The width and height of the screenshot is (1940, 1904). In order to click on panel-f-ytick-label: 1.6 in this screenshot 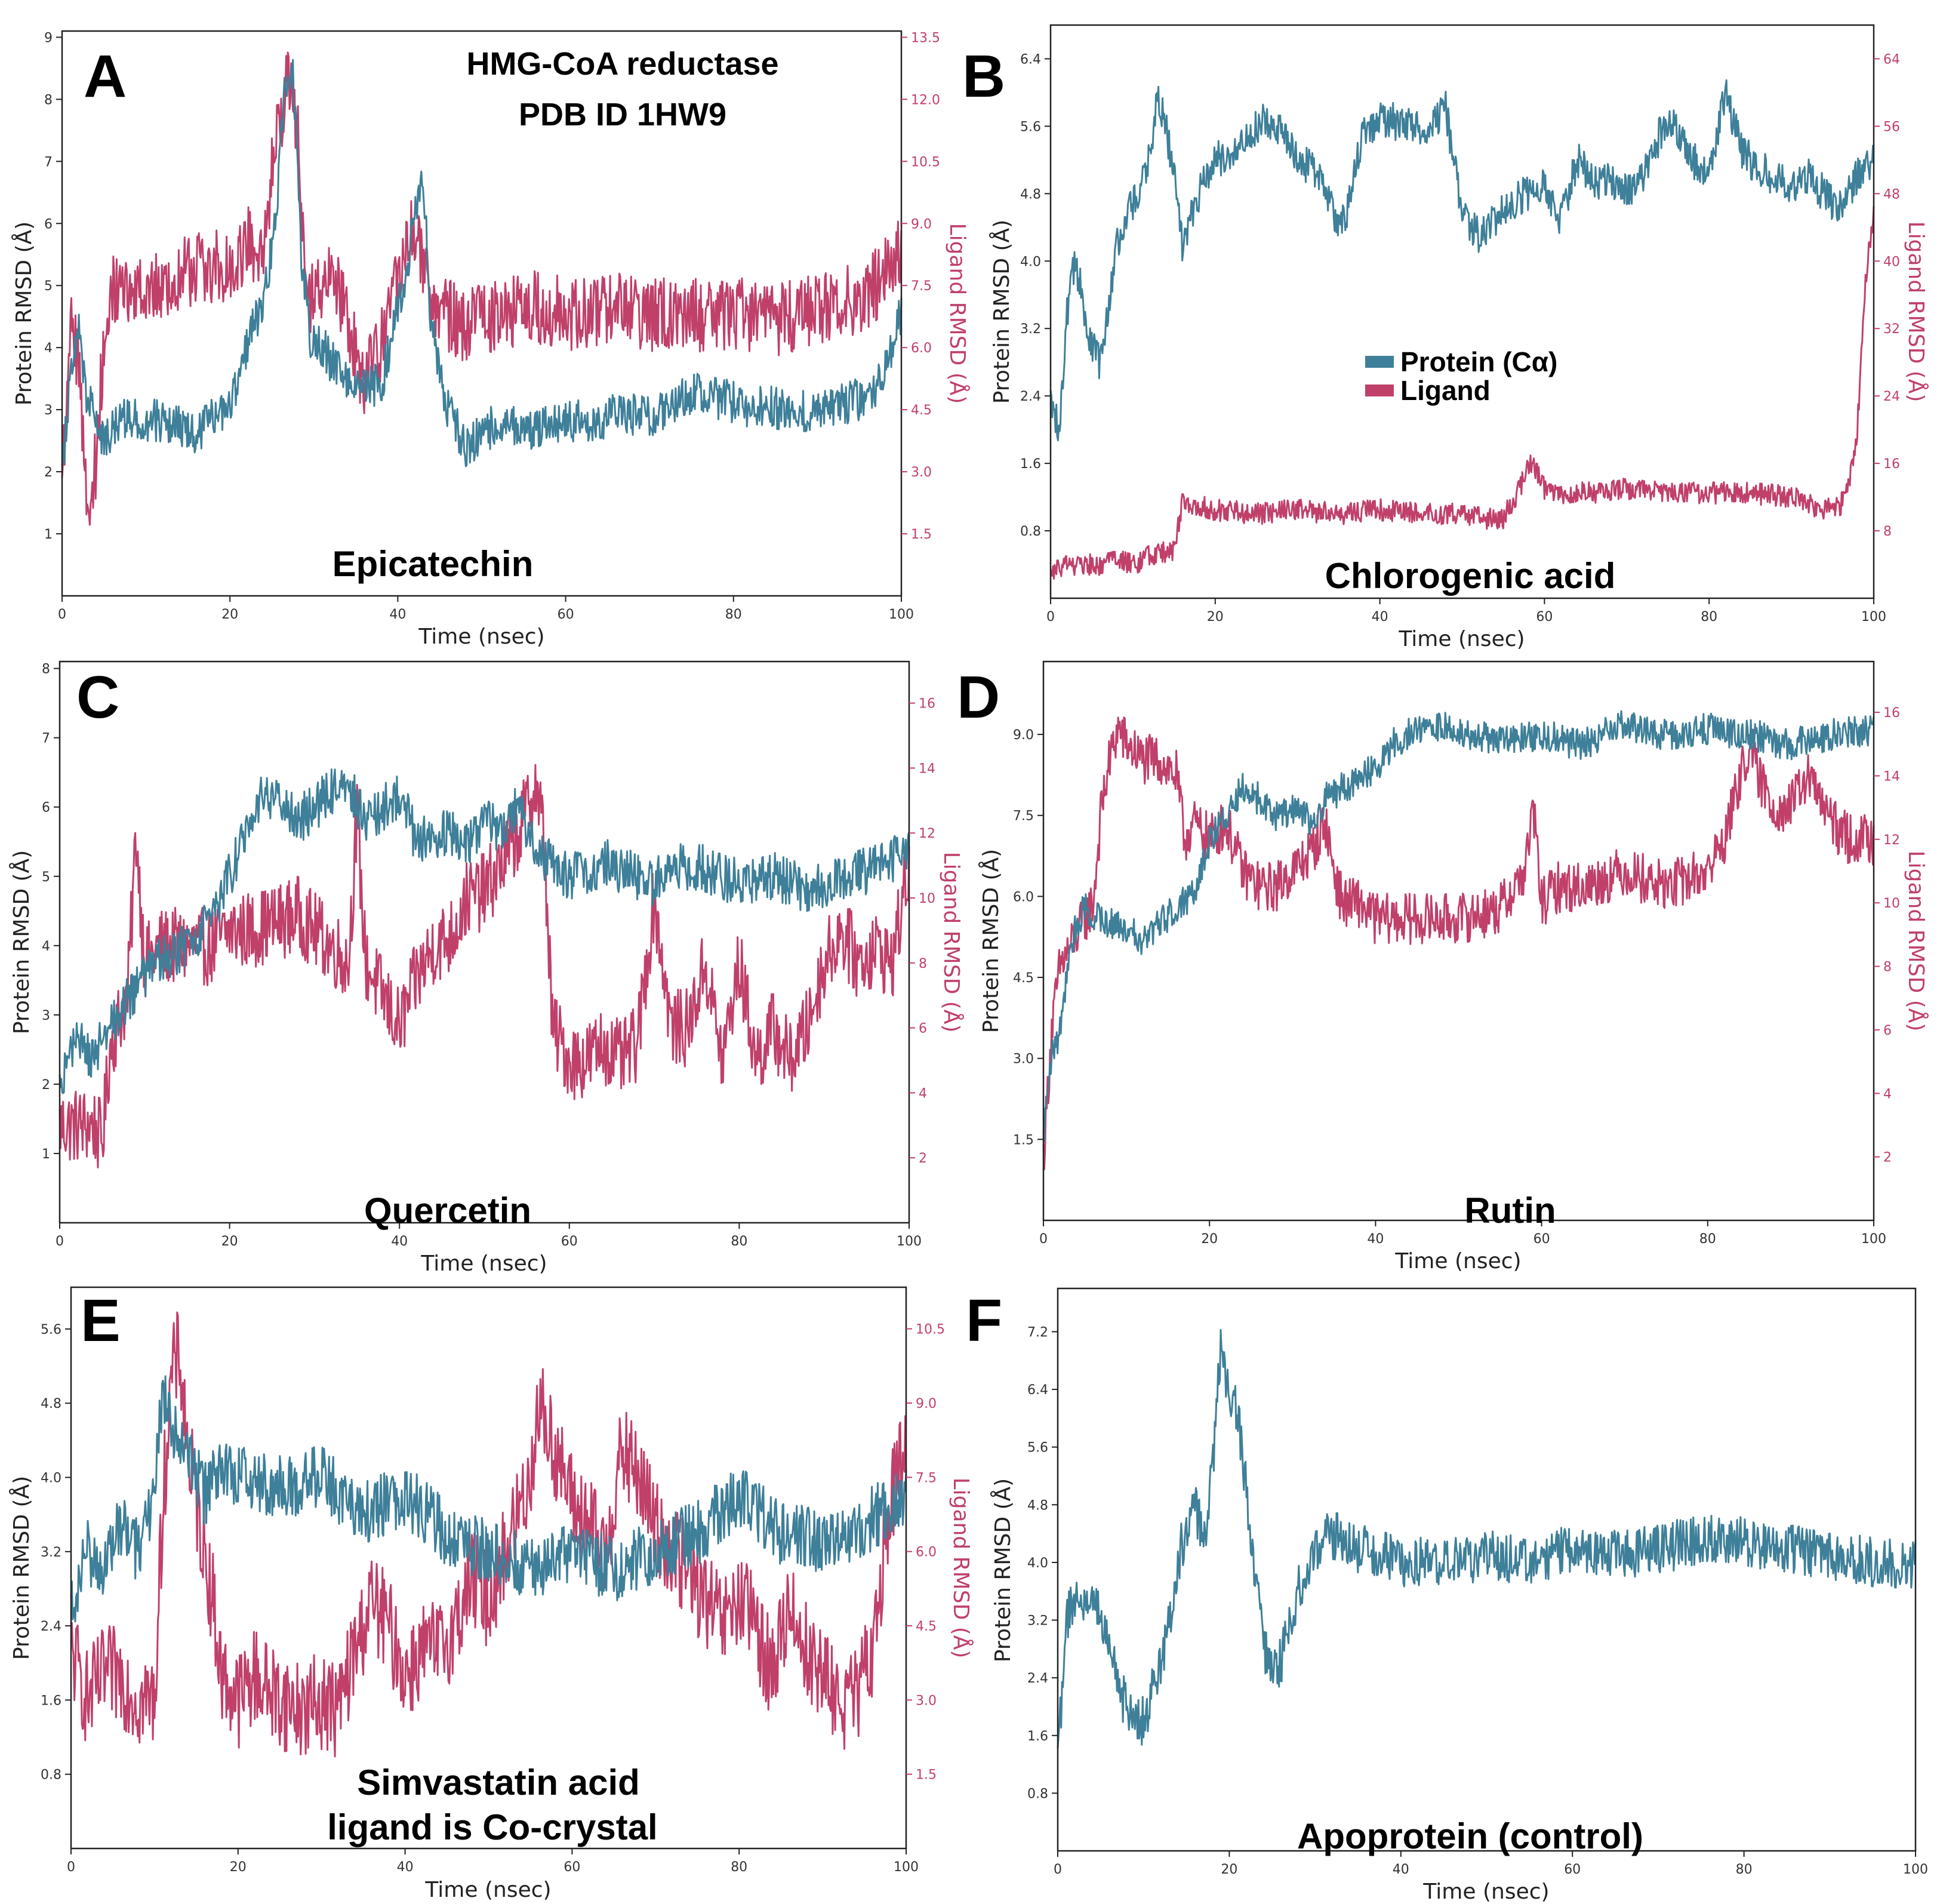, I will do `click(1037, 1736)`.